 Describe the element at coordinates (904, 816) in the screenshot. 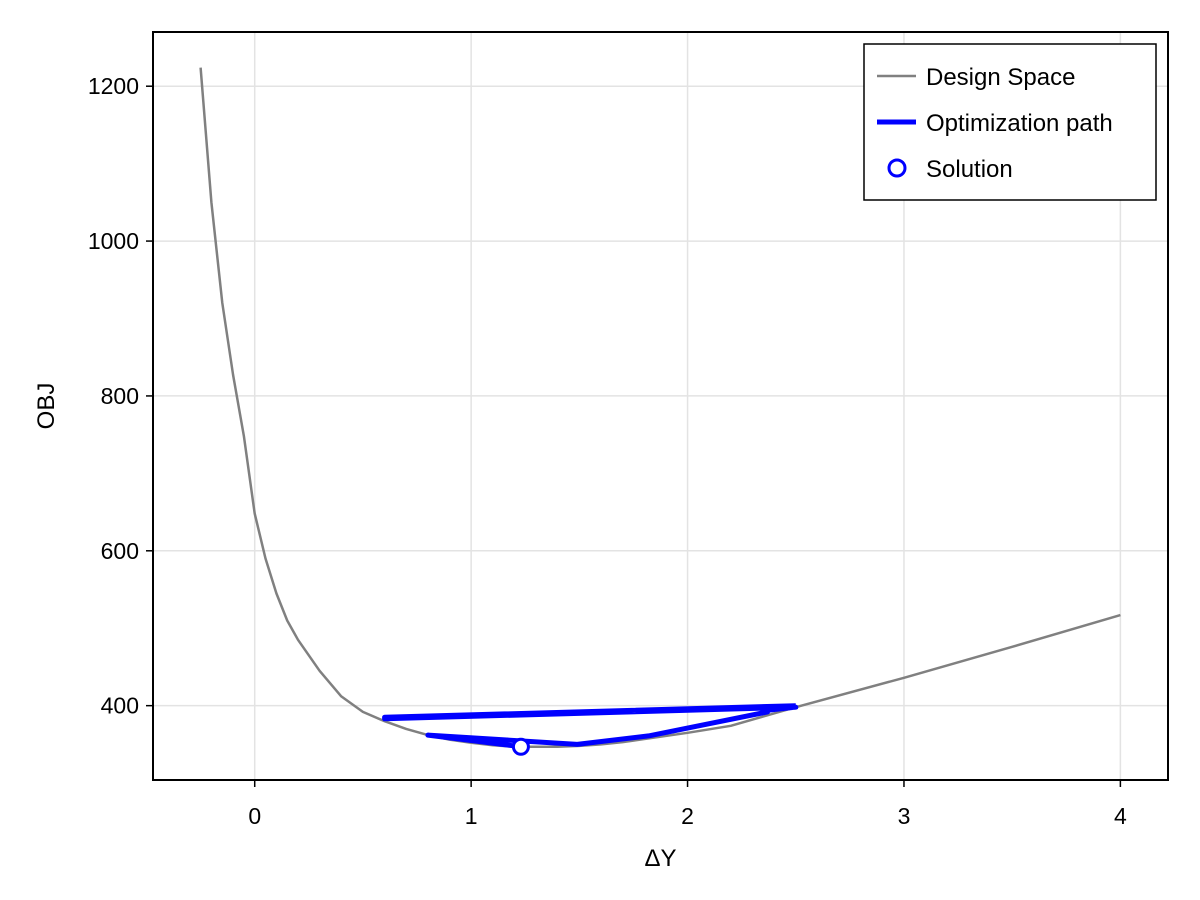

I see `x-tick-label: 3` at that location.